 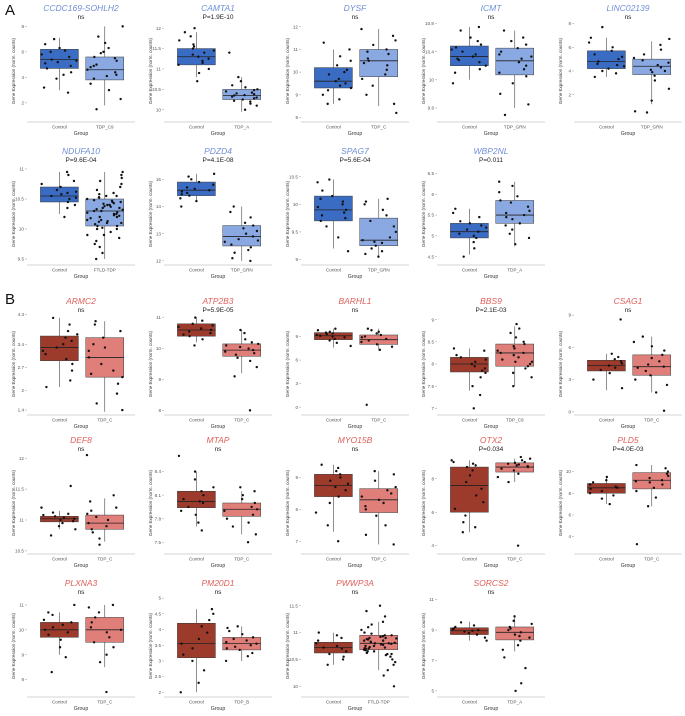 What do you see at coordinates (628, 449) in the screenshot?
I see `significance-label: P=4.0E-03` at bounding box center [628, 449].